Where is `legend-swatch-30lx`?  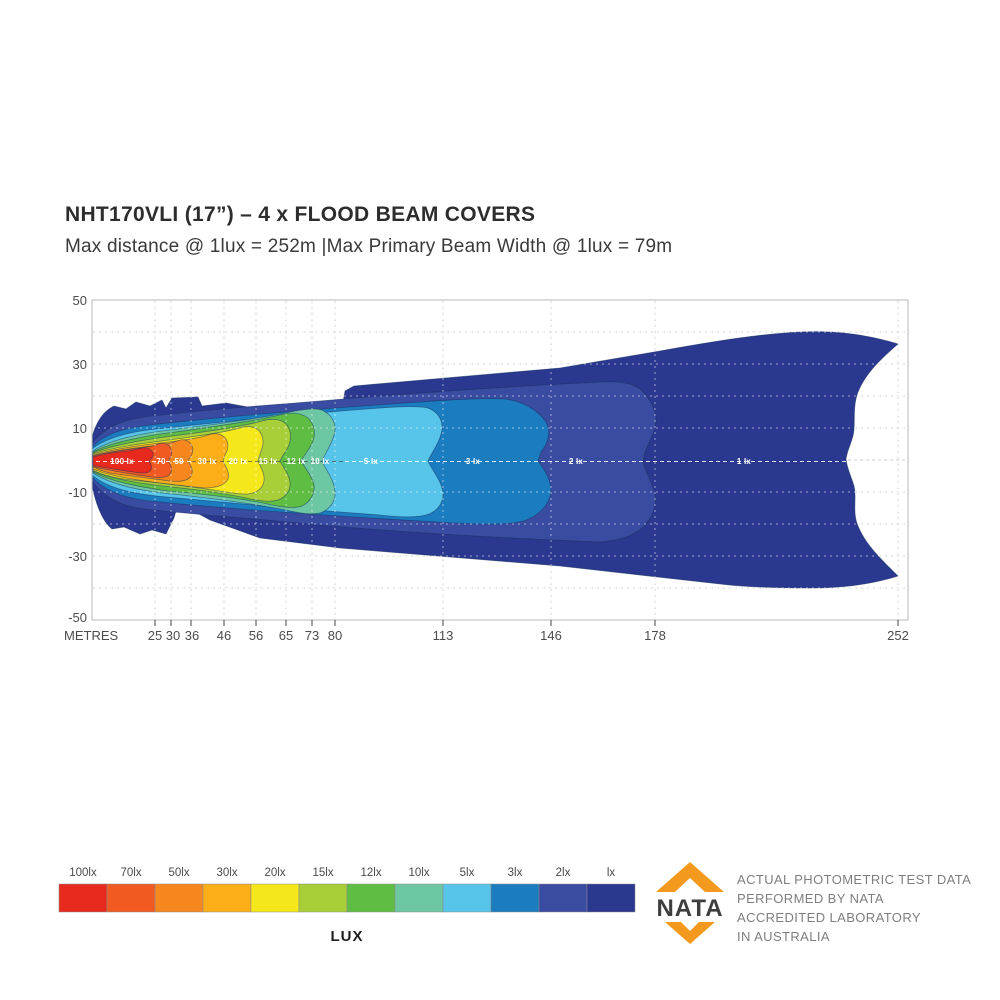
legend-swatch-30lx is located at coordinates (227, 898).